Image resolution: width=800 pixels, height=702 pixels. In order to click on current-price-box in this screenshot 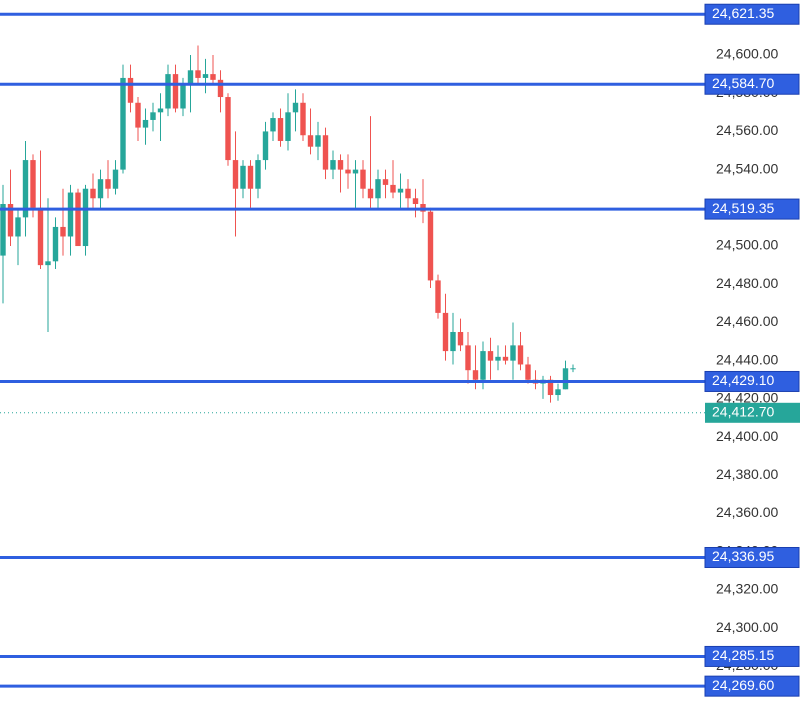, I will do `click(752, 412)`.